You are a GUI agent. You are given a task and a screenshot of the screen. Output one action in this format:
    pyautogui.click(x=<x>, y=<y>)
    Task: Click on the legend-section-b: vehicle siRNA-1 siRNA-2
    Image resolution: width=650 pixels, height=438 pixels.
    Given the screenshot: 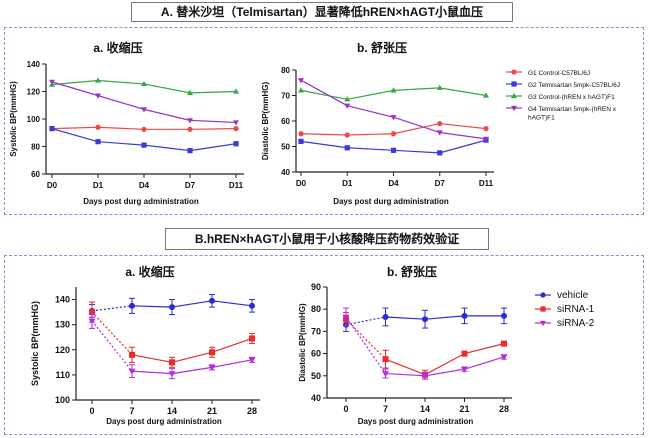 What is the action you would take?
    pyautogui.click(x=565, y=309)
    